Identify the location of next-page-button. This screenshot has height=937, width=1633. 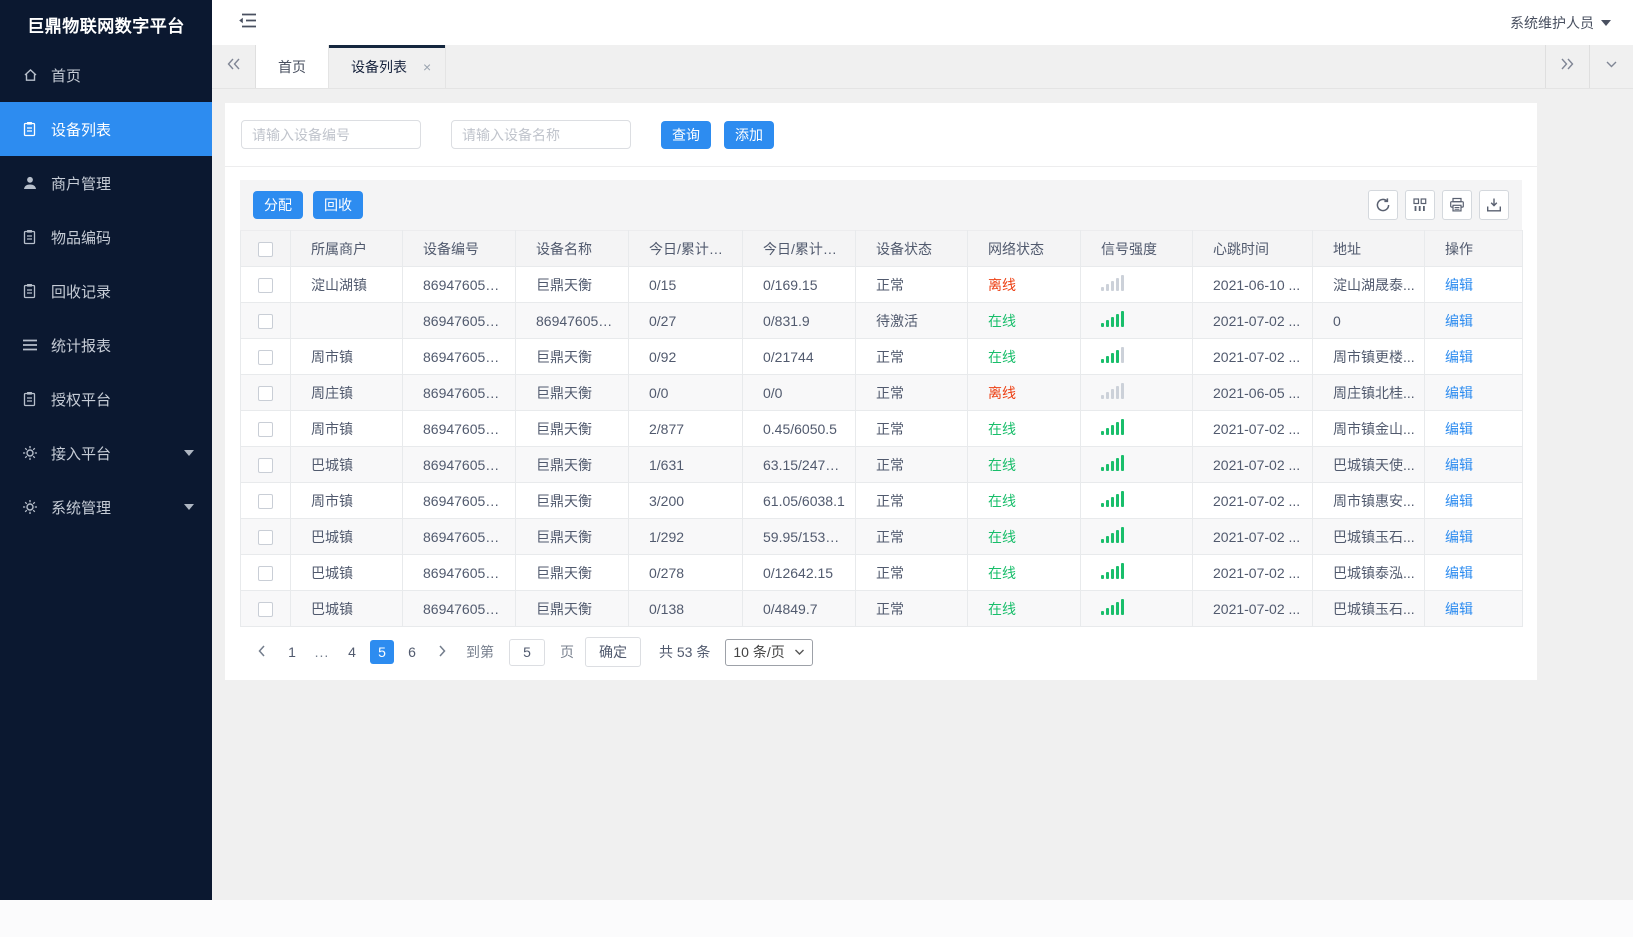
(442, 652).